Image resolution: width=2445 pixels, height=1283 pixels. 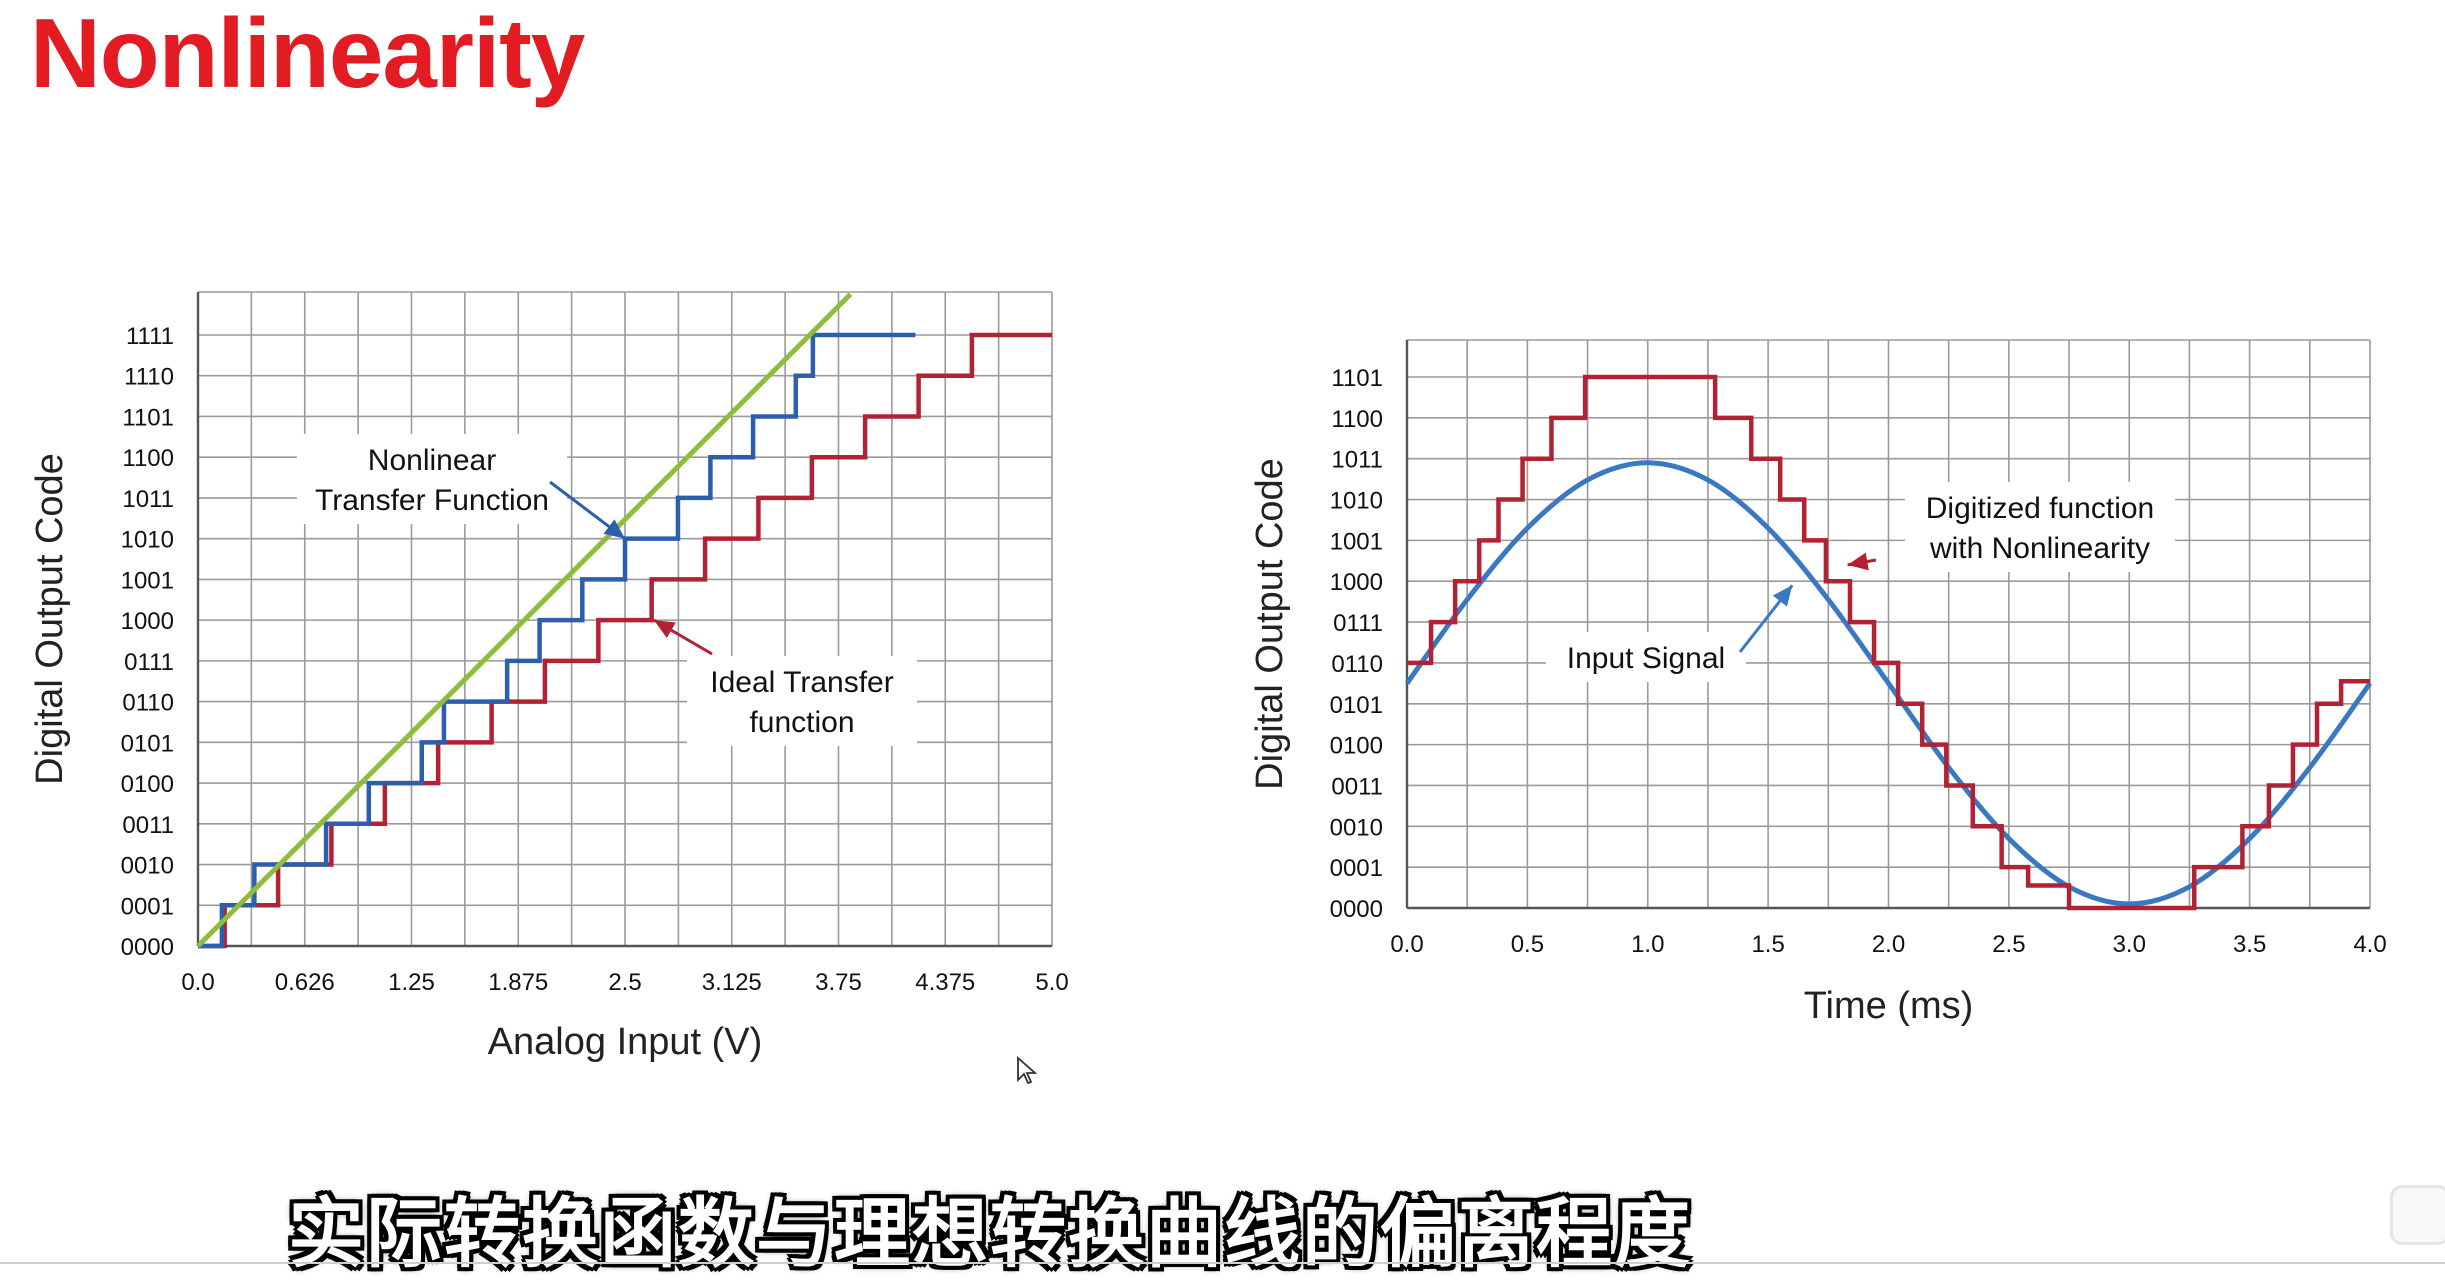 I want to click on left-chart-x-tick-label: 0.0, so click(x=197, y=982).